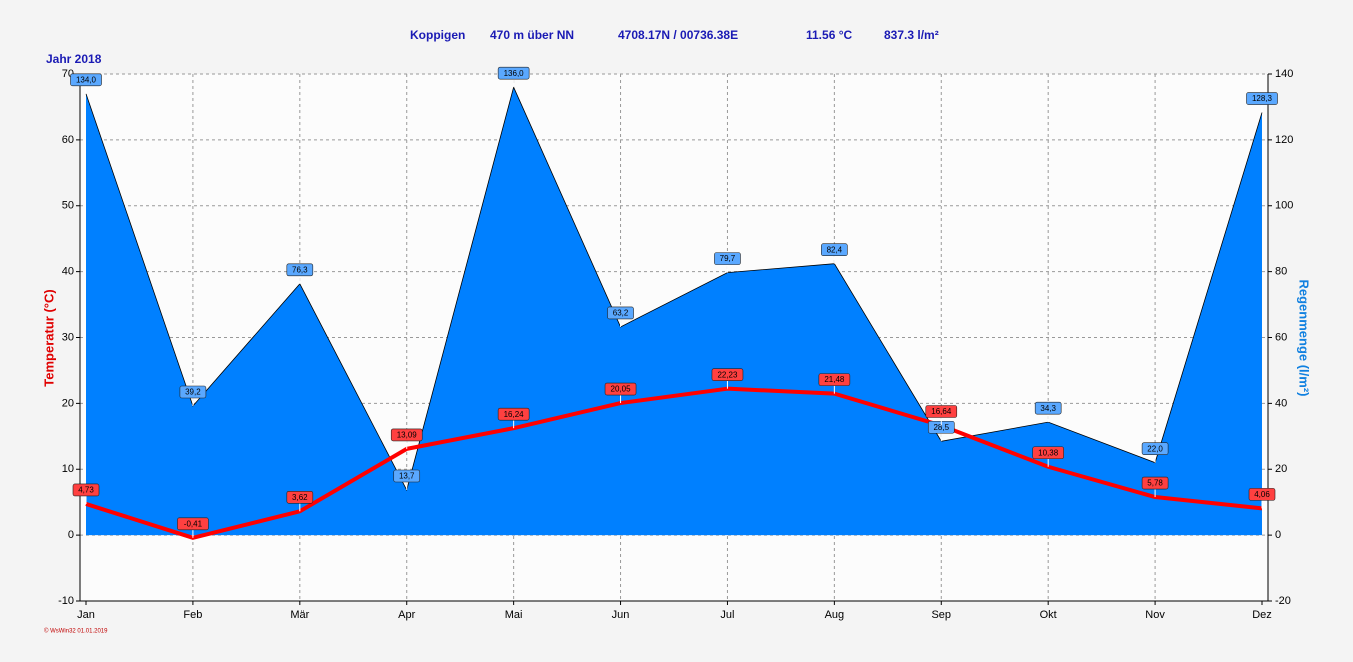 Image resolution: width=1353 pixels, height=662 pixels. I want to click on y-tick-label: 10, so click(68, 469).